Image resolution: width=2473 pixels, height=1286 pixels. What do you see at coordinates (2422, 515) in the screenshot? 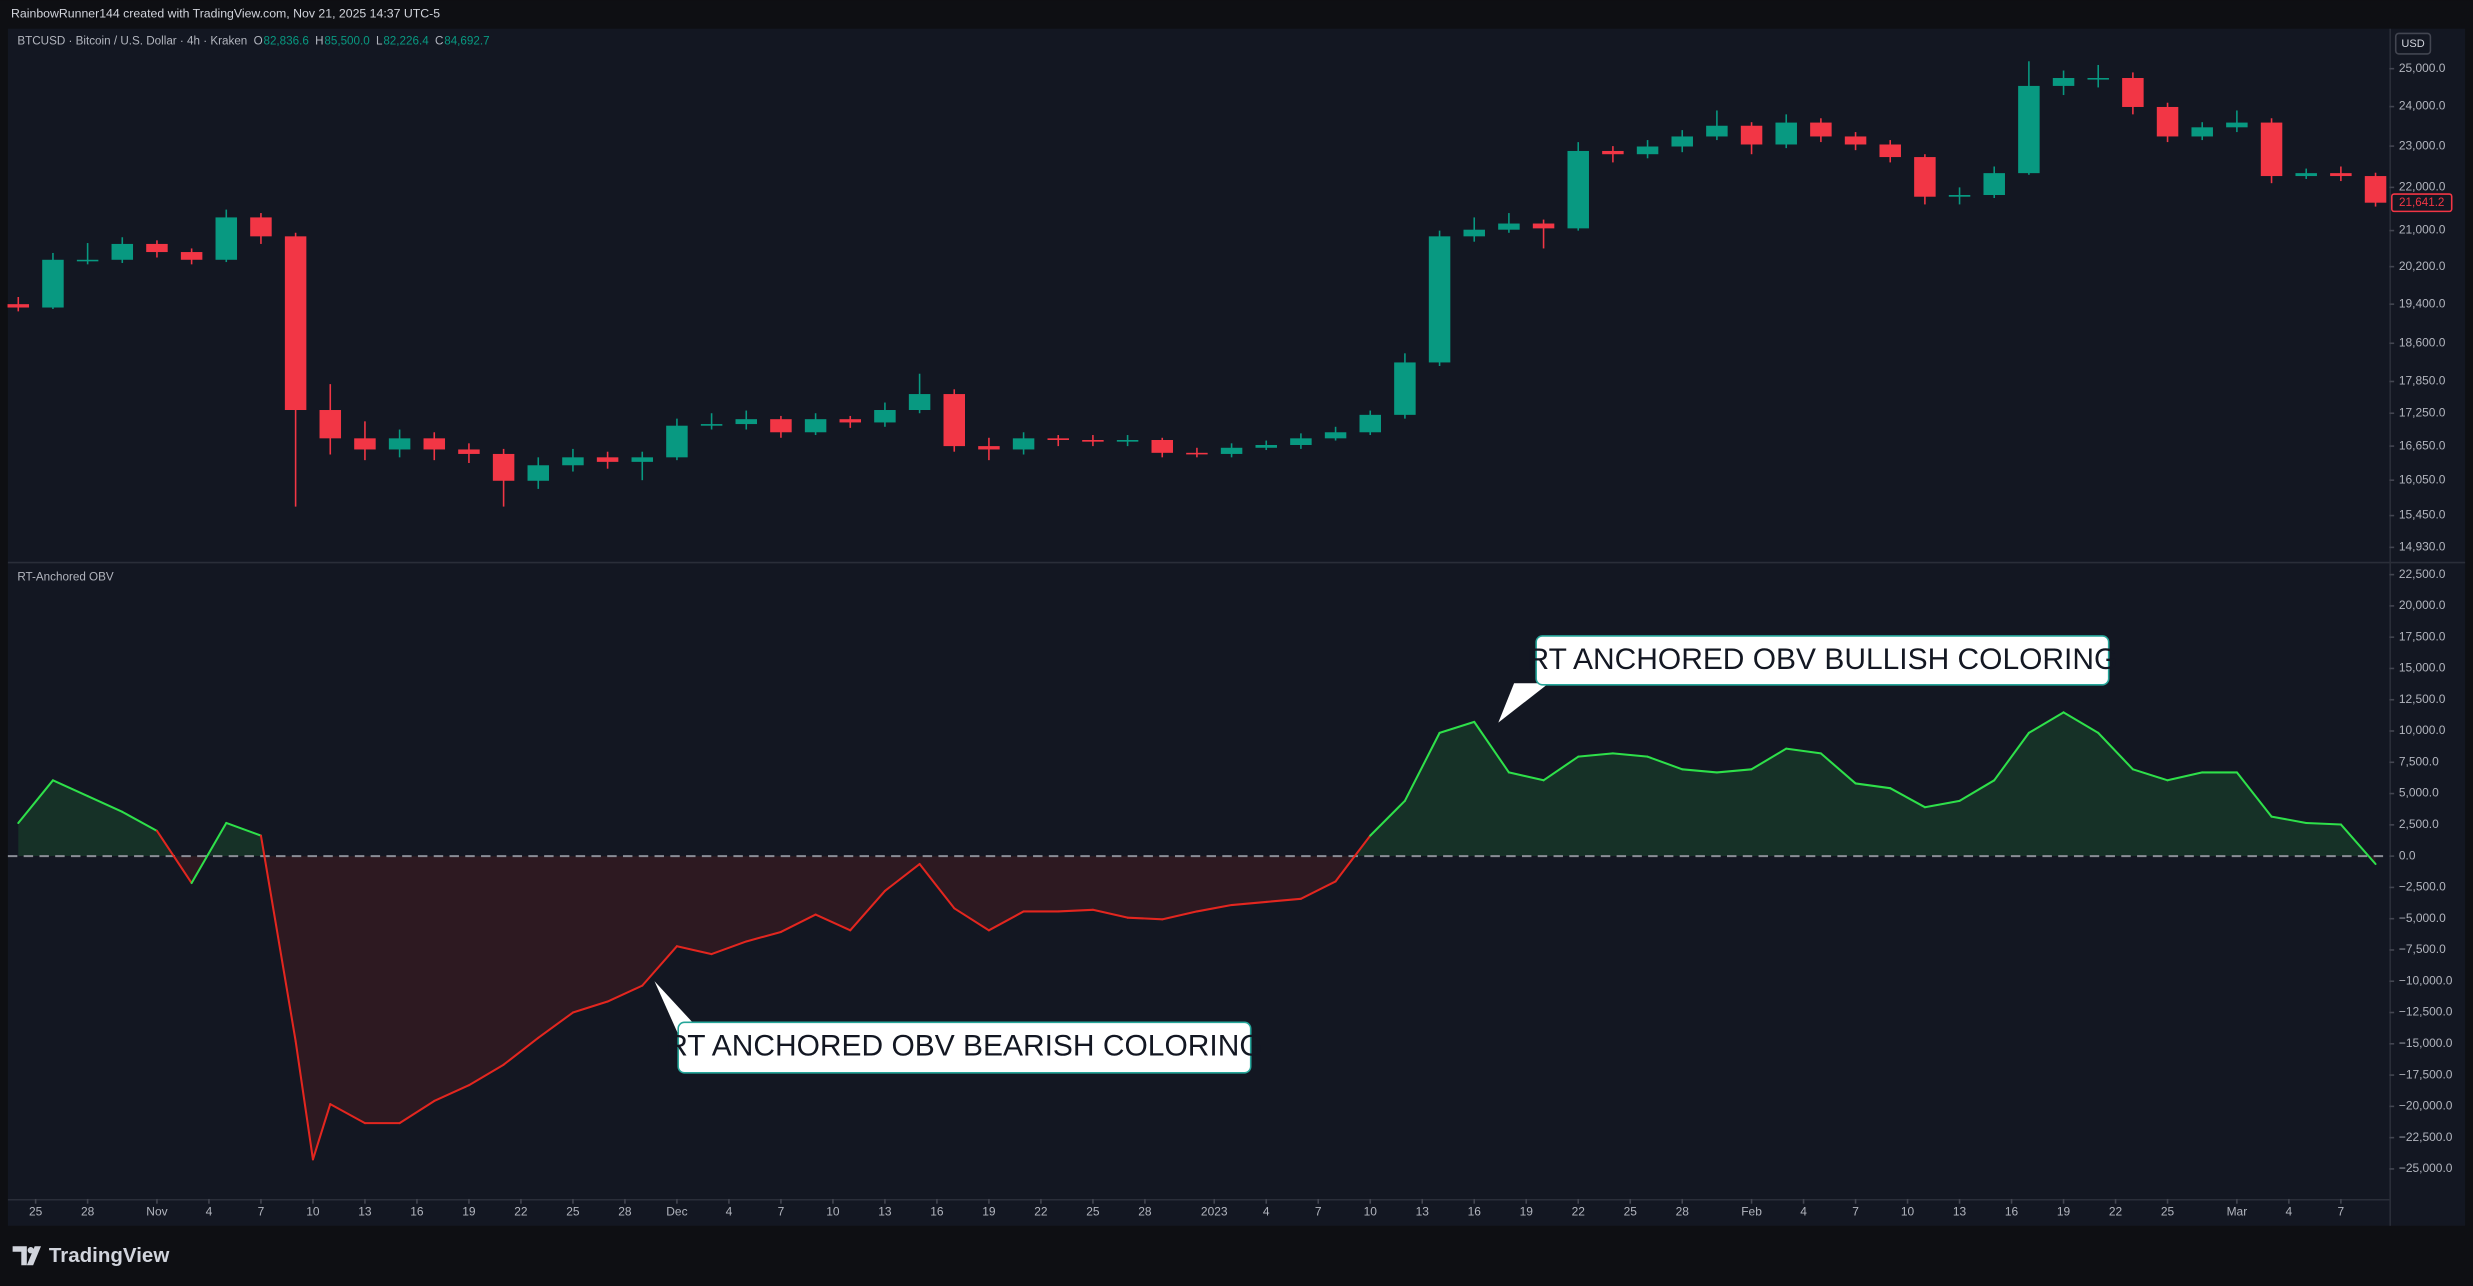
I see `y-tick-label: 15,450.0` at bounding box center [2422, 515].